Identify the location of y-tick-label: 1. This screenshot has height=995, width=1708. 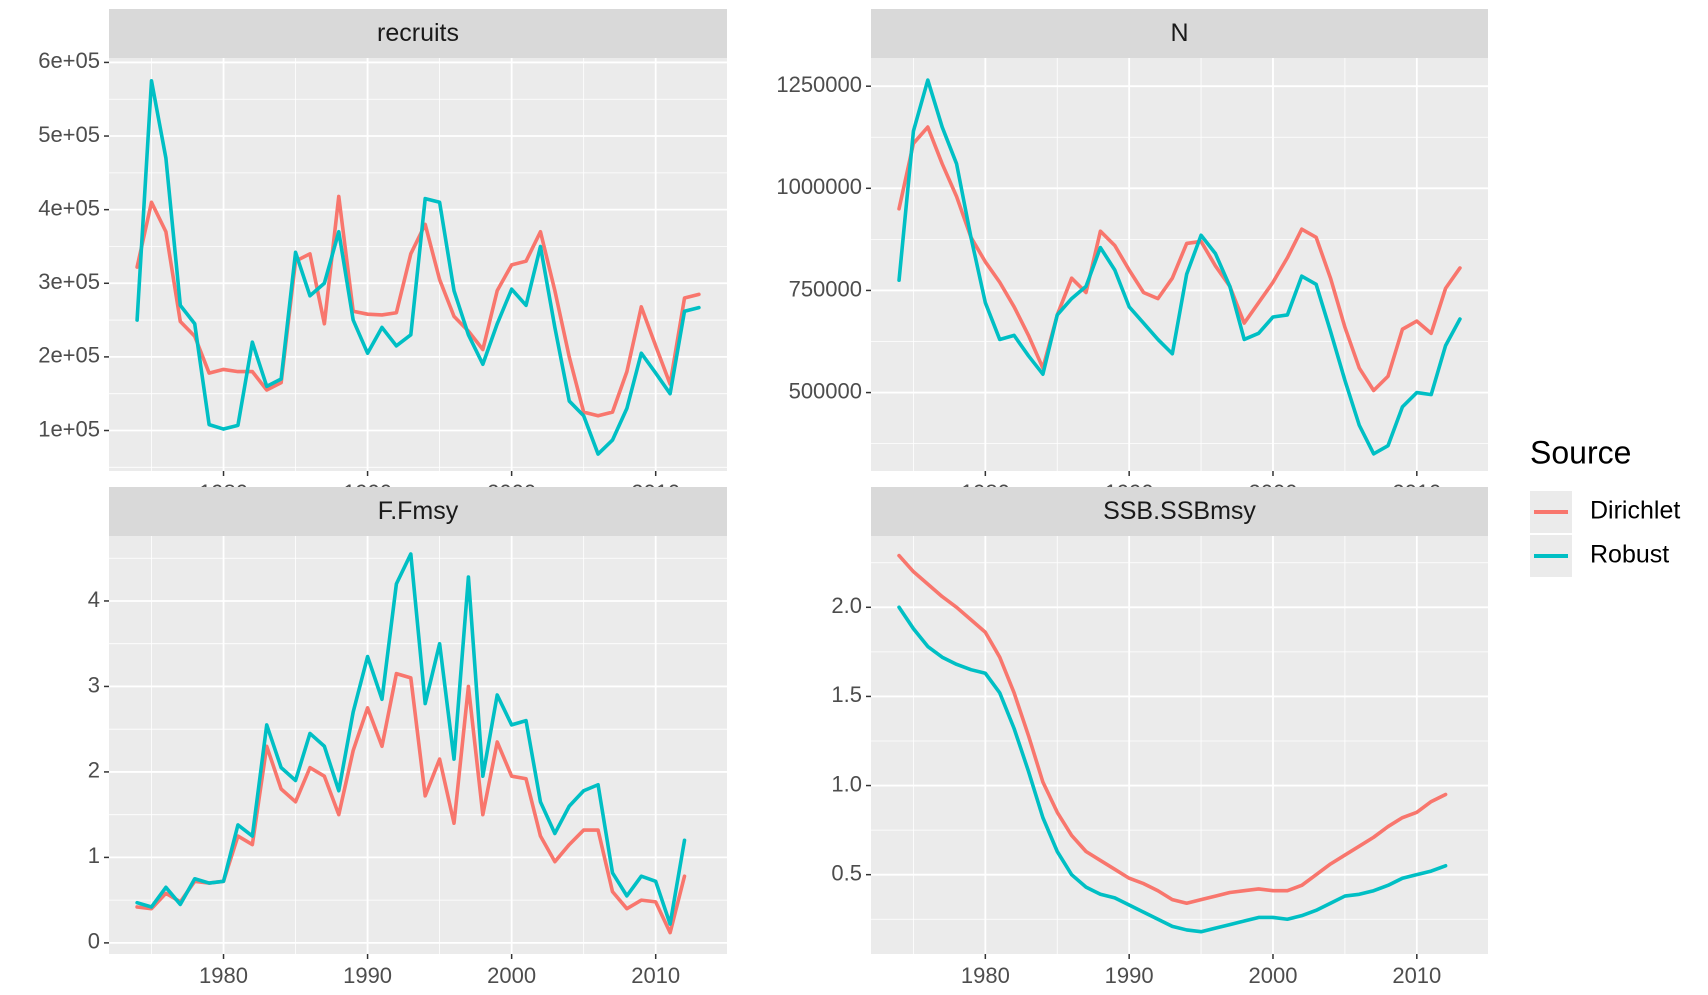
(94, 855).